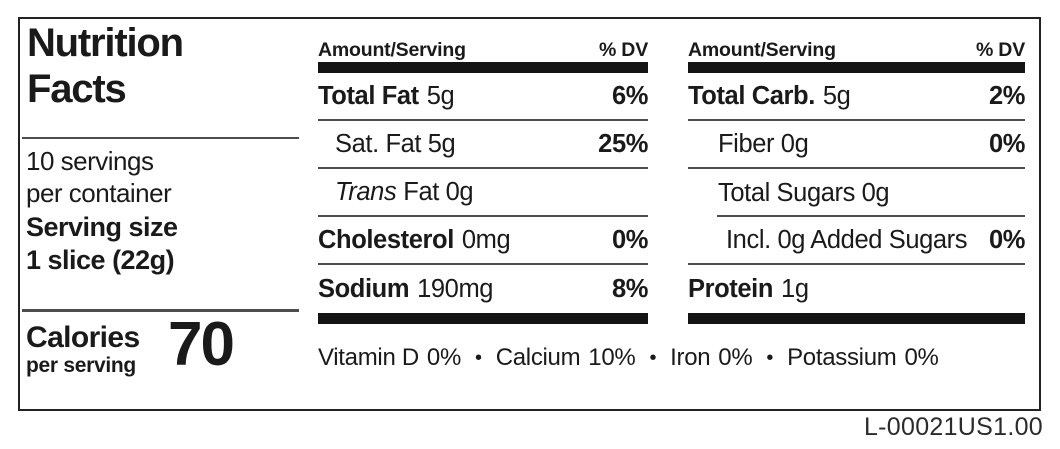  Describe the element at coordinates (711, 357) in the screenshot. I see `micro-iron: Iron 0%` at that location.